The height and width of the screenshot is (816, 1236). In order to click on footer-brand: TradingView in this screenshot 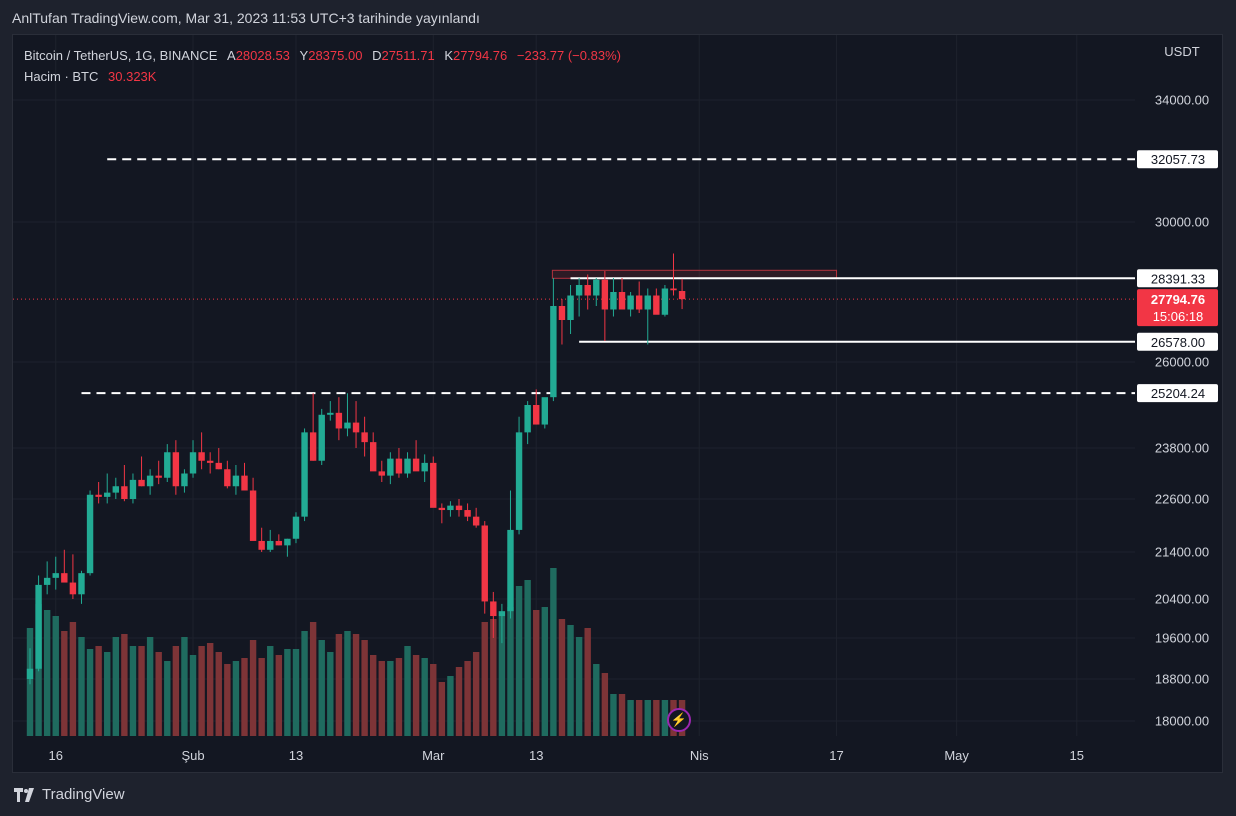, I will do `click(69, 794)`.